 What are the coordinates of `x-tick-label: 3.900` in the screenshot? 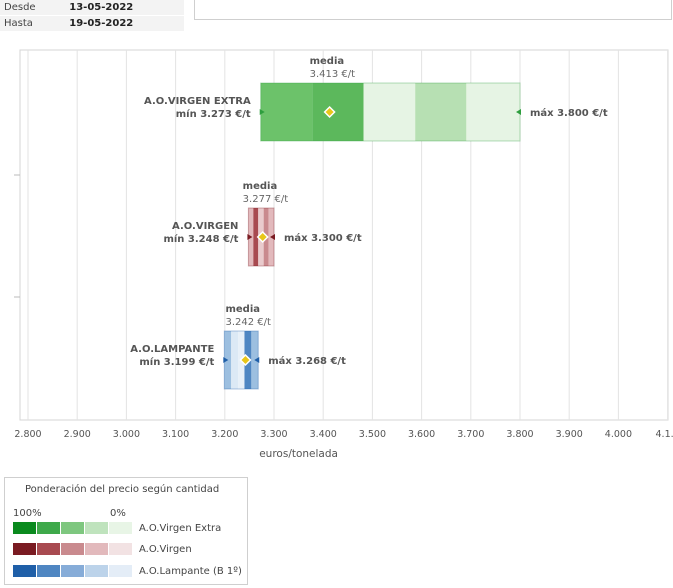 It's located at (569, 434).